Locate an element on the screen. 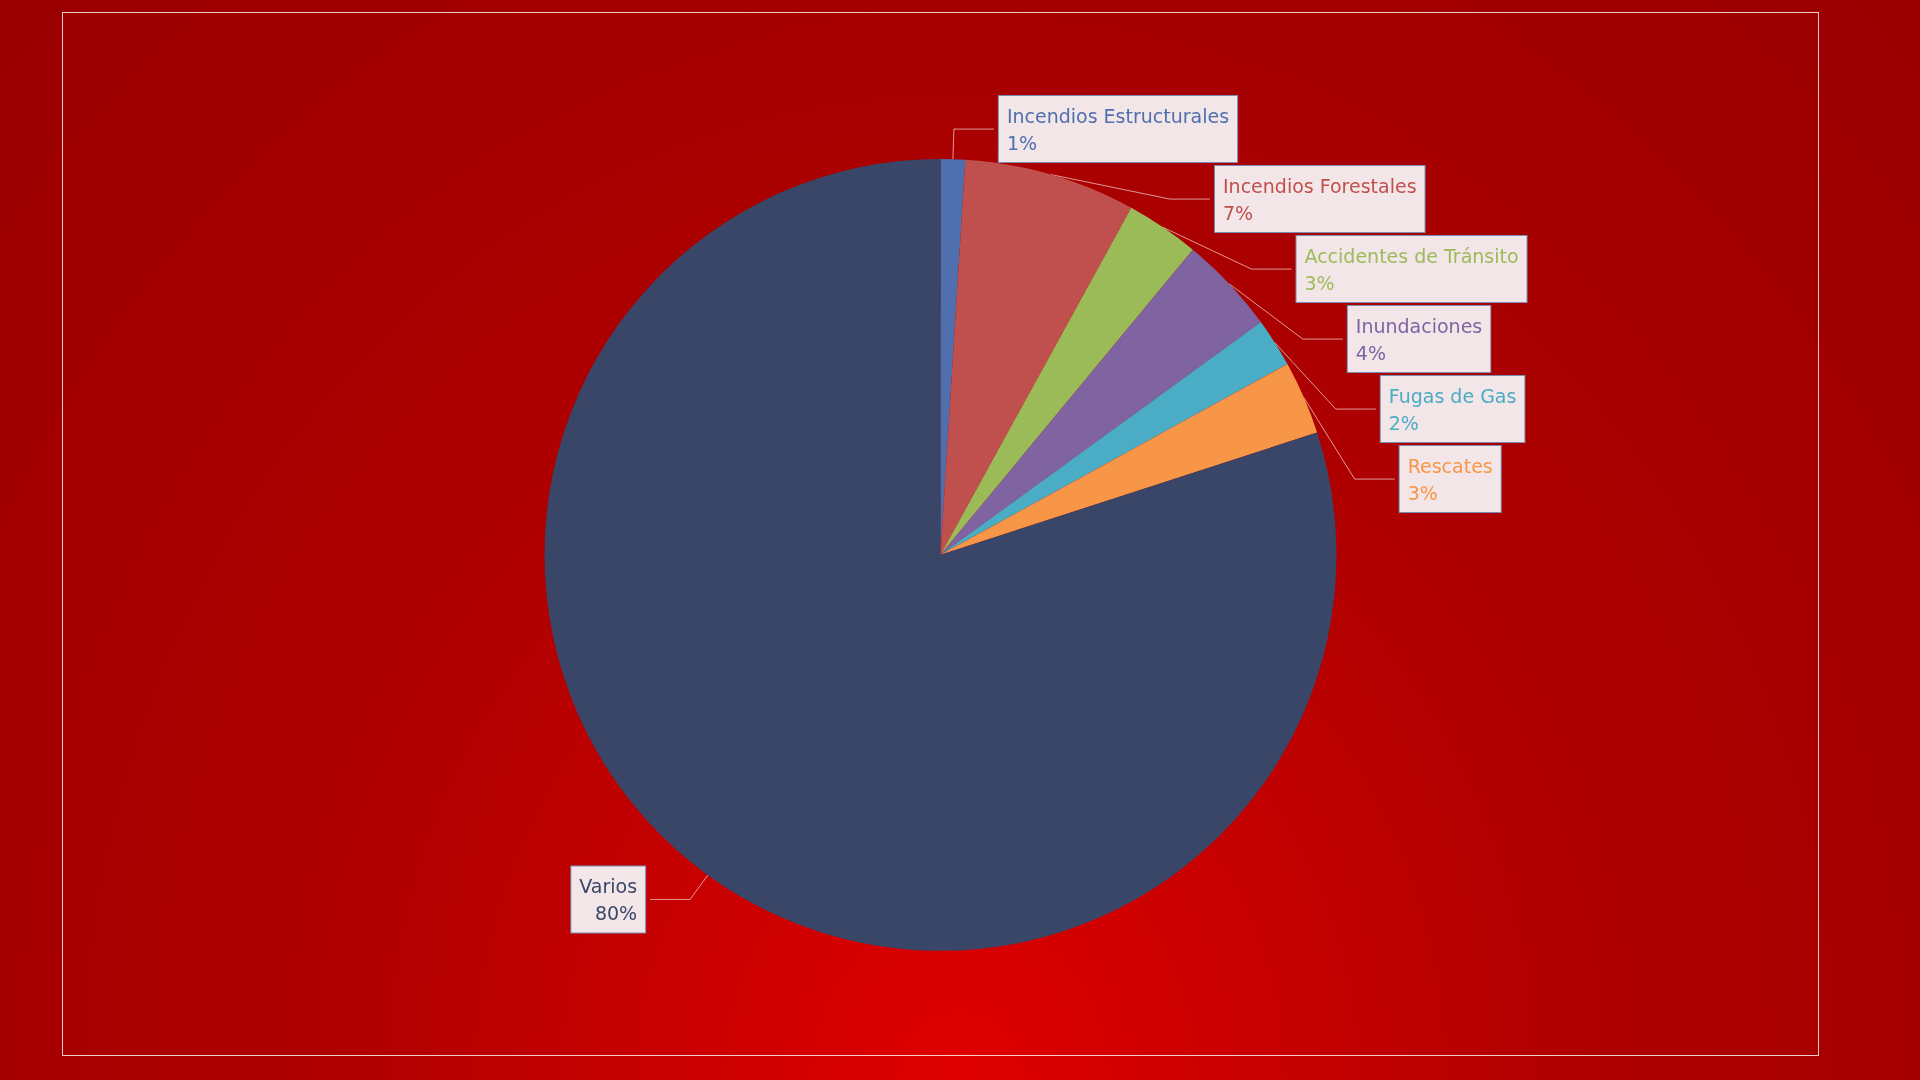 The height and width of the screenshot is (1080, 1920). slice-label: Accidentes de Tránsito is located at coordinates (1411, 255).